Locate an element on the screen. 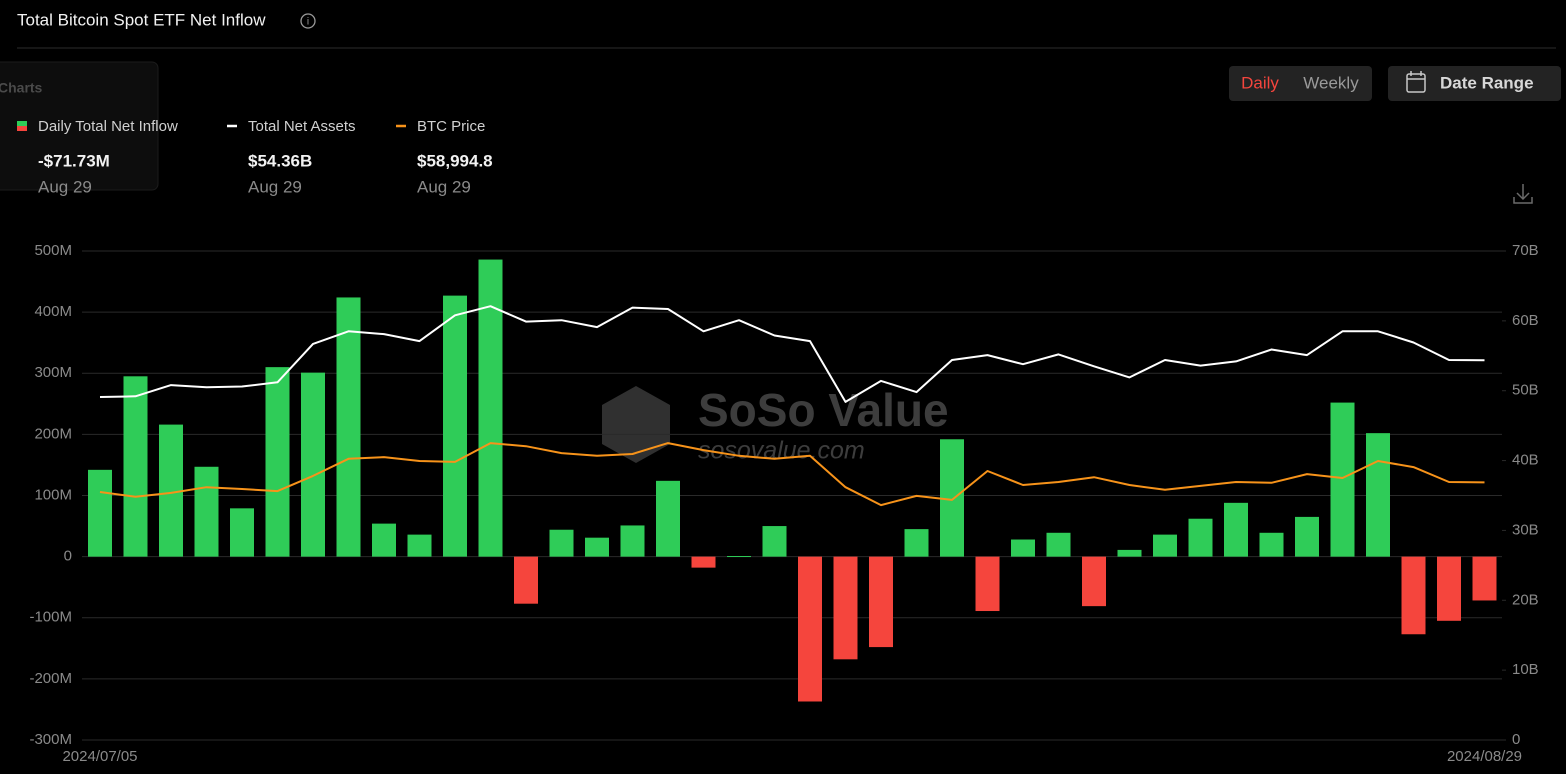  date-range-button is located at coordinates (1474, 83).